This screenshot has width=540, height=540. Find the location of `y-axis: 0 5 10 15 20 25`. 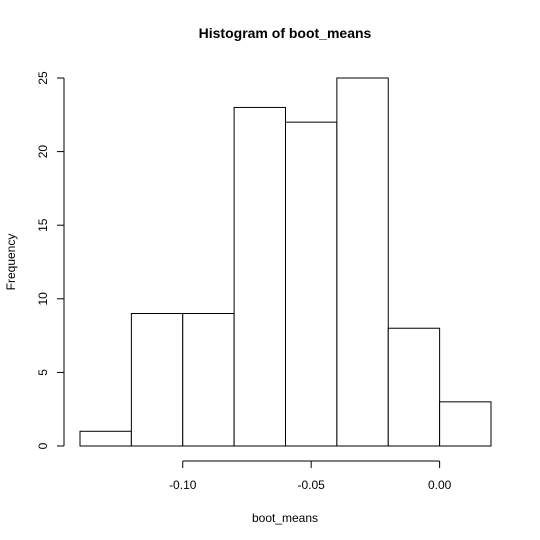

y-axis: 0 5 10 15 20 25 is located at coordinates (50, 260).